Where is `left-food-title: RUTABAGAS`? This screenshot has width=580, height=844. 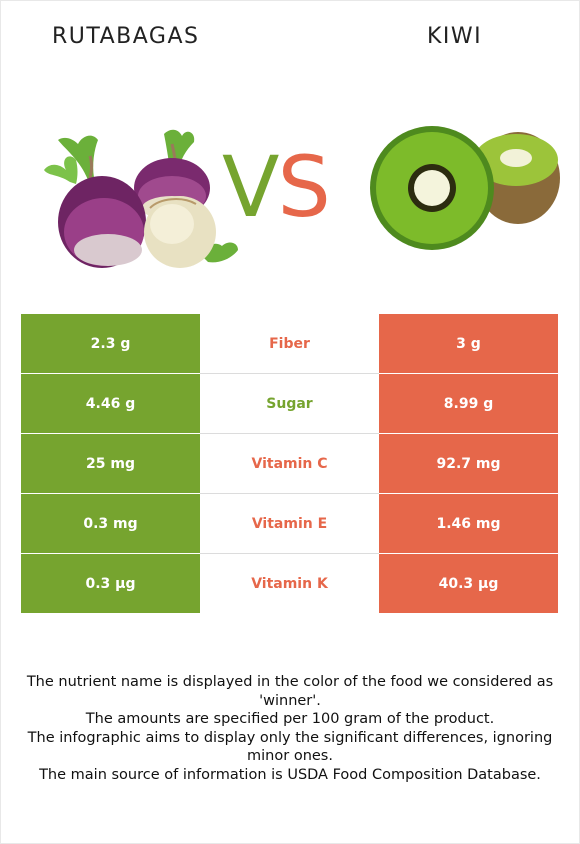
left-food-title: RUTABAGAS is located at coordinates (126, 36).